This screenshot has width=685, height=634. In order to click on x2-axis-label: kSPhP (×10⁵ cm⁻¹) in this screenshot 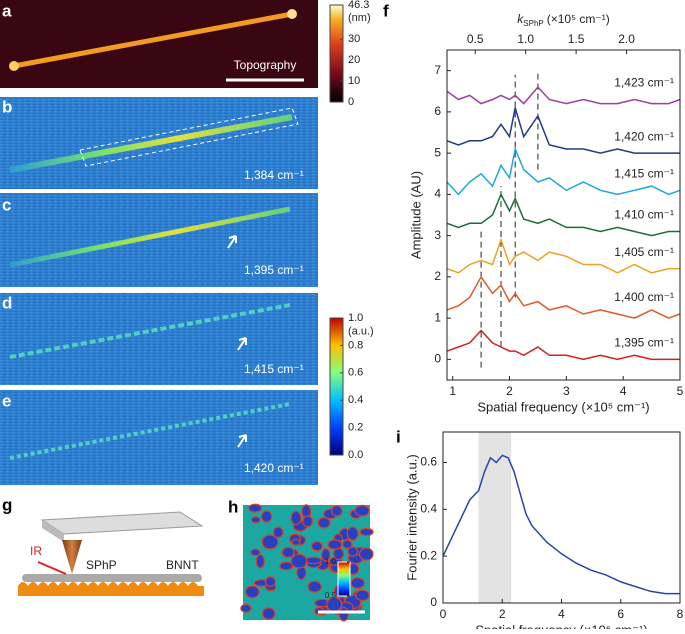, I will do `click(563, 20)`.